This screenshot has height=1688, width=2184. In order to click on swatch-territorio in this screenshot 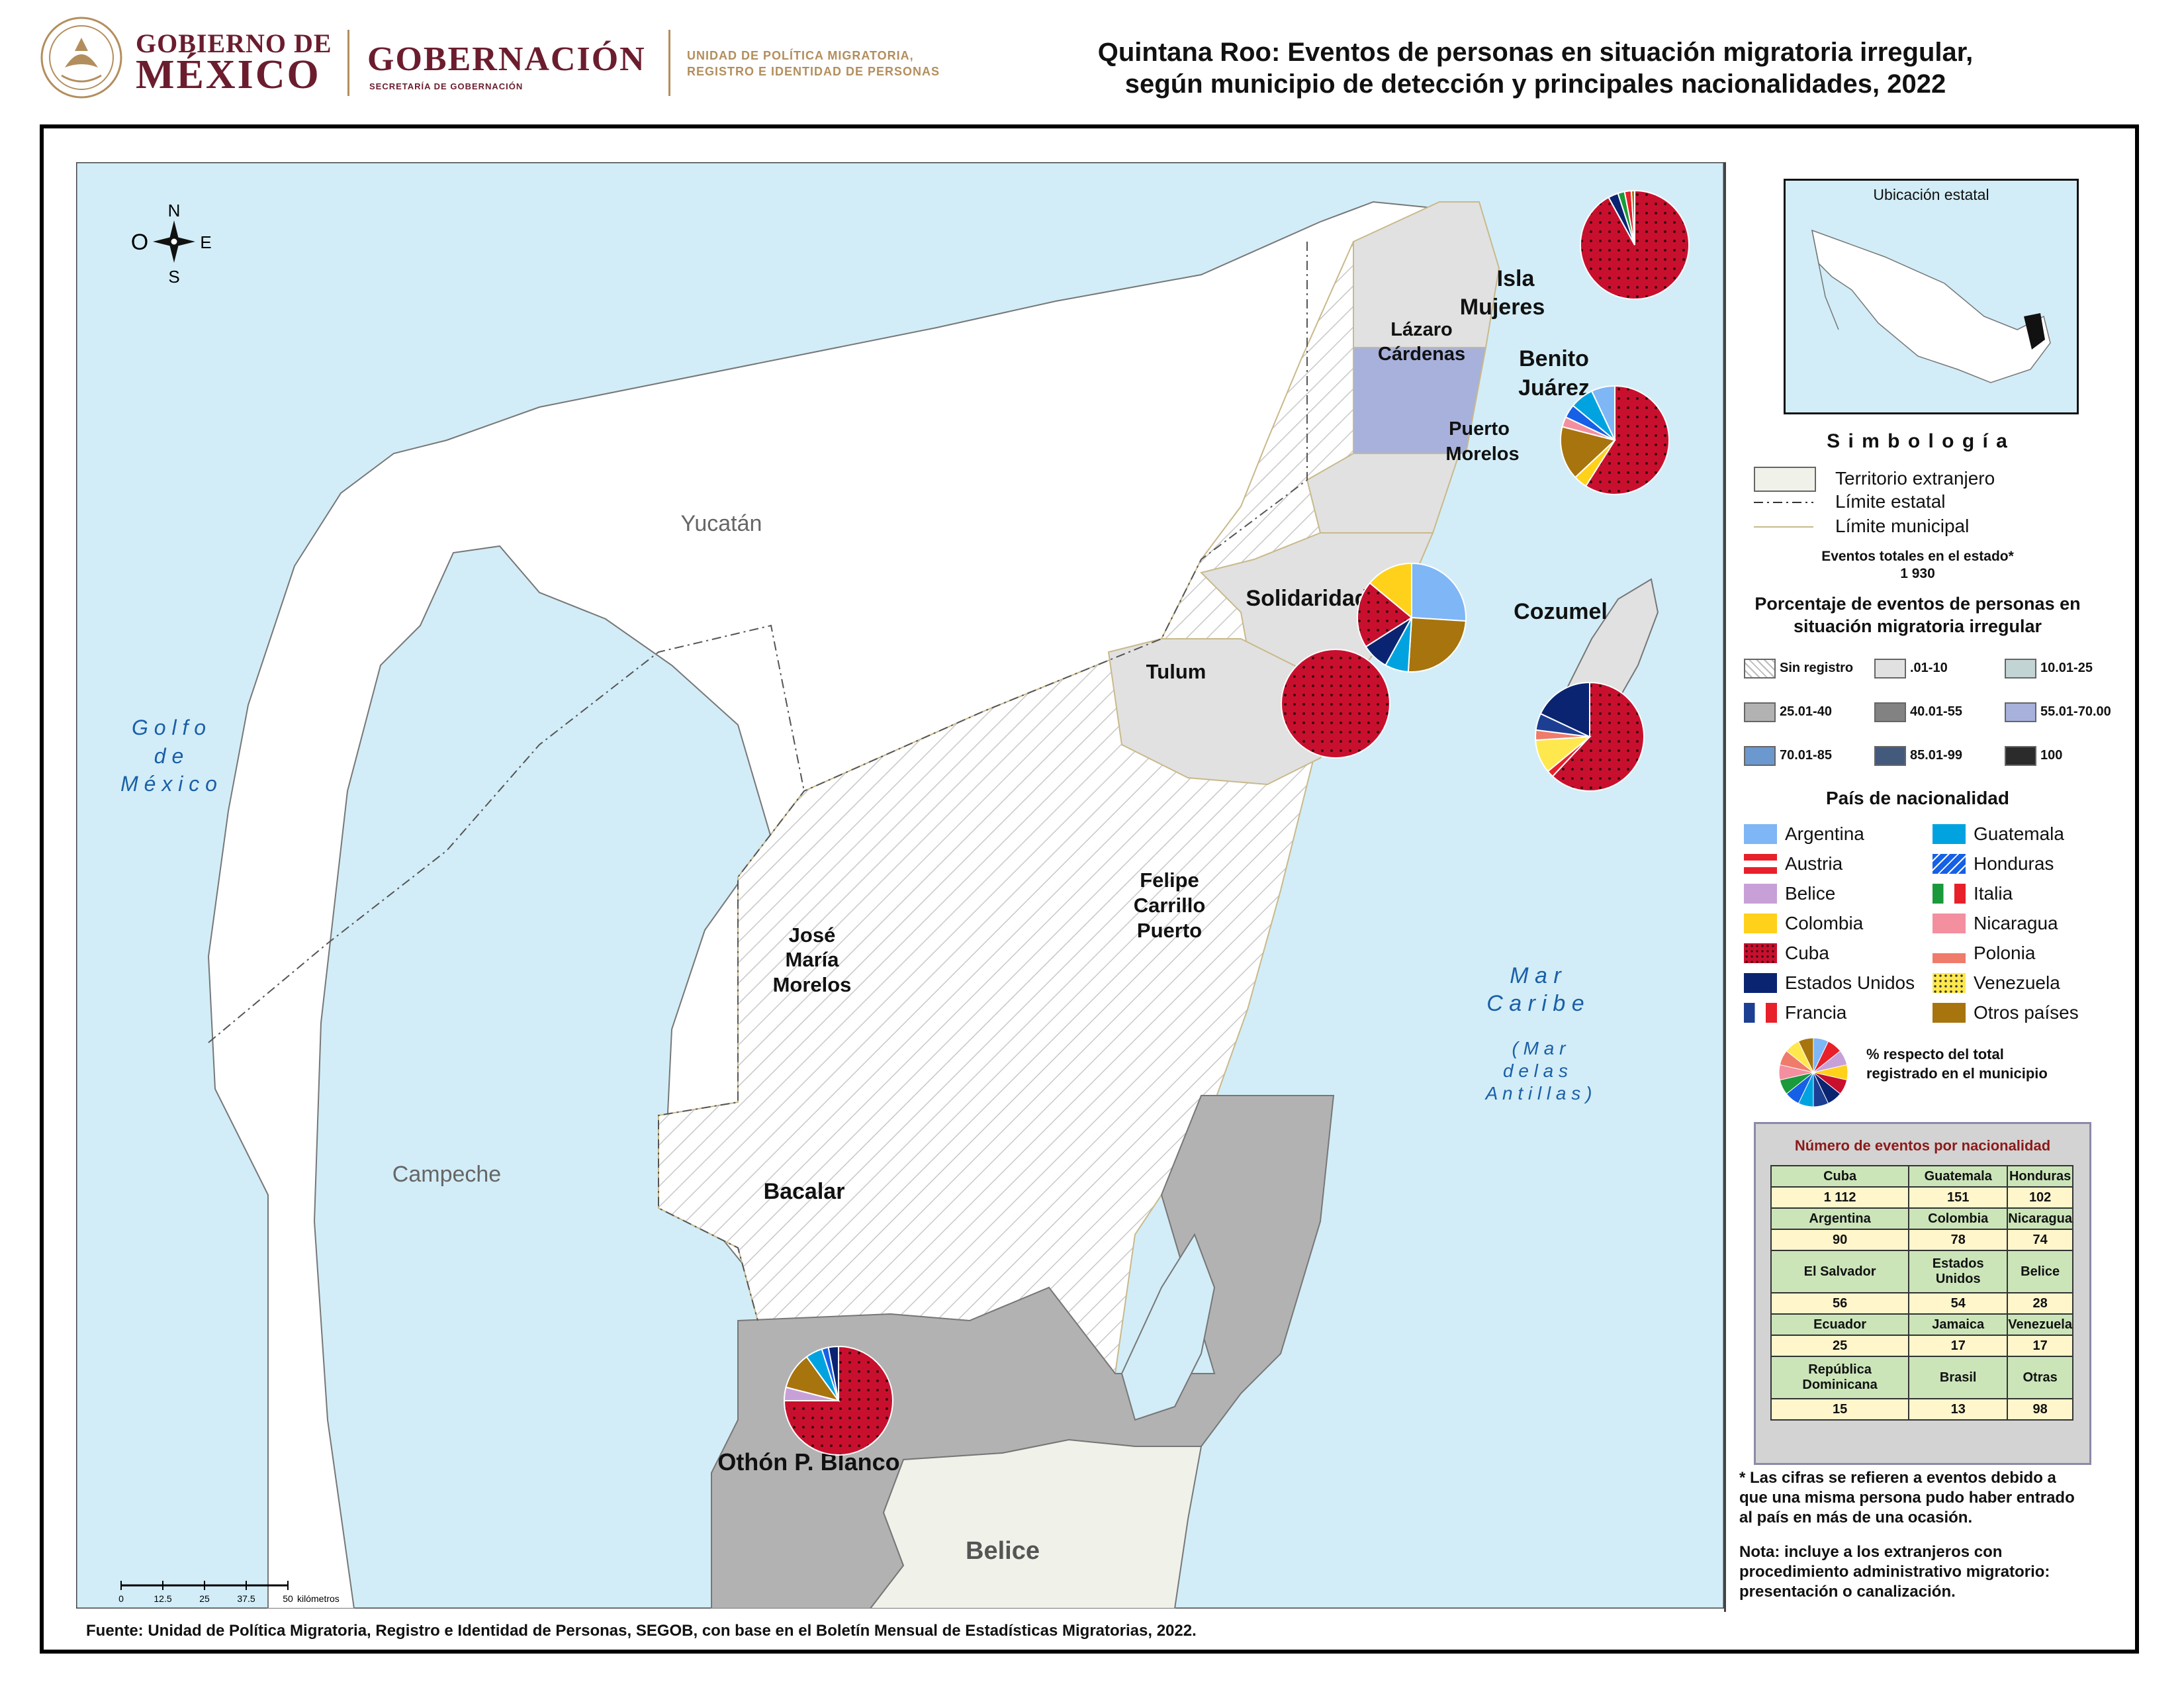, I will do `click(1785, 479)`.